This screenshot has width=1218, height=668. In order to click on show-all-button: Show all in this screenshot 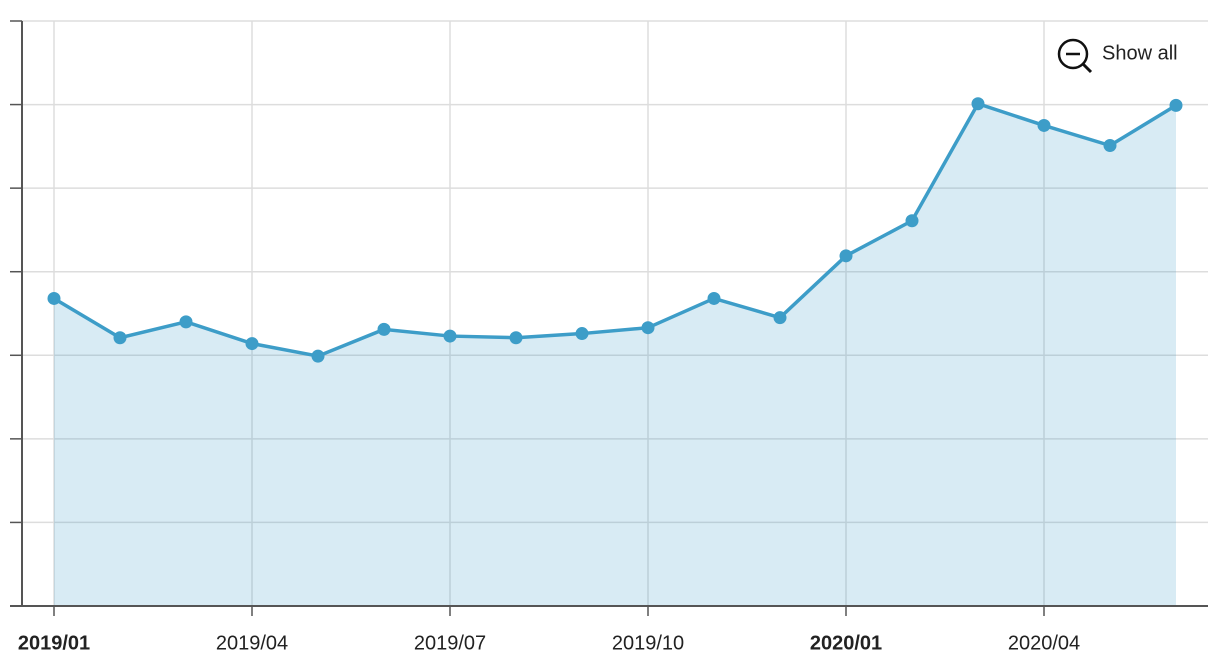, I will do `click(1117, 56)`.